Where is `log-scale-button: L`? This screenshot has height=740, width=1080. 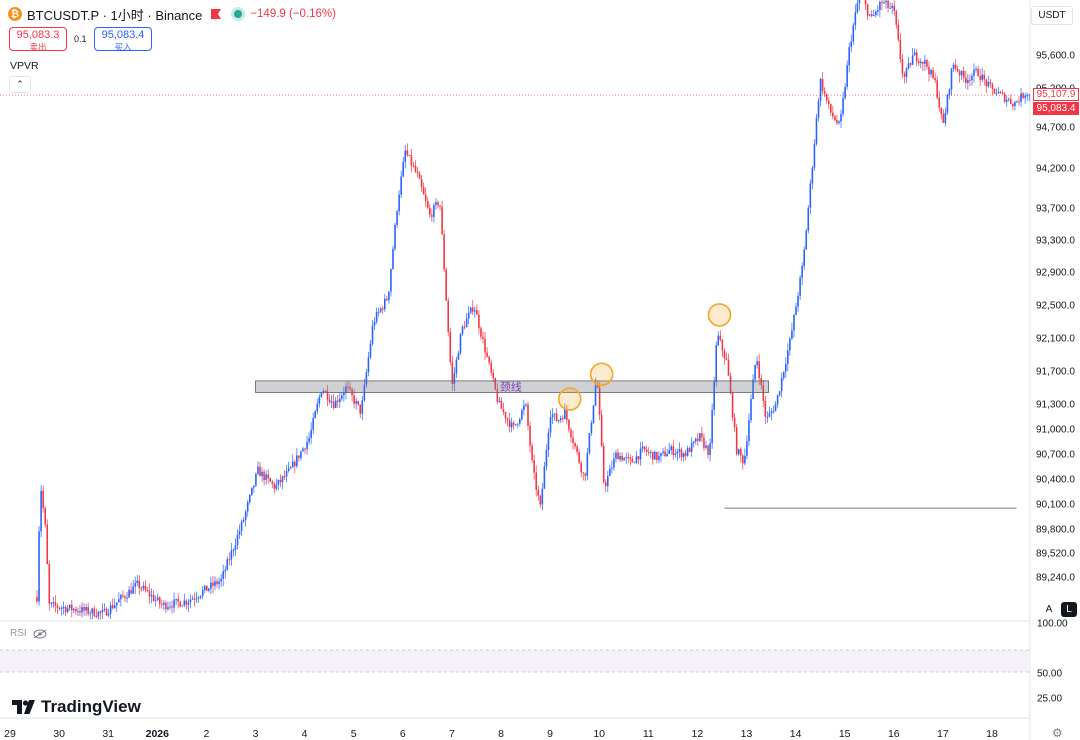
log-scale-button: L is located at coordinates (1069, 609).